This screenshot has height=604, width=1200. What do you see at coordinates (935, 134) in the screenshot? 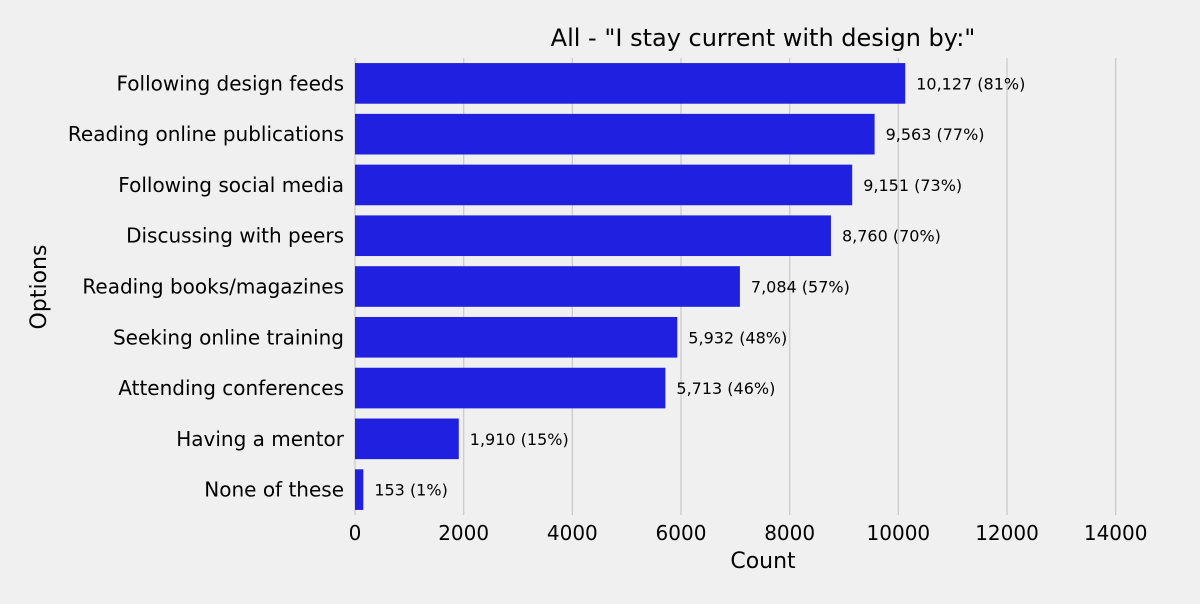
I see `data-label: 9,563 (77%)` at bounding box center [935, 134].